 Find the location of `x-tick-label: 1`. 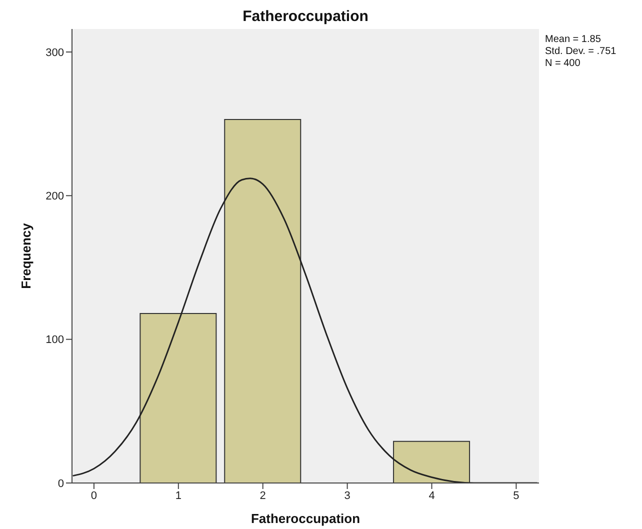

x-tick-label: 1 is located at coordinates (178, 496).